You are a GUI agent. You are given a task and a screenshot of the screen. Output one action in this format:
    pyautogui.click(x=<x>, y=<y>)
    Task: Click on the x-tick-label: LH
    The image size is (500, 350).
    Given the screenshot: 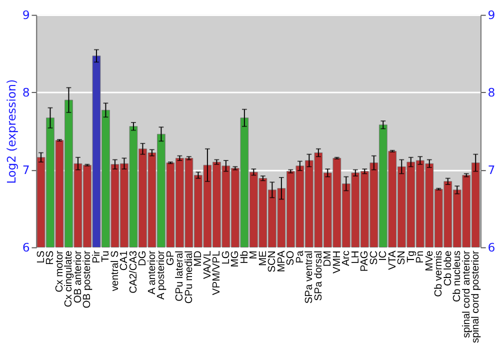 What is the action you would take?
    pyautogui.click(x=356, y=257)
    